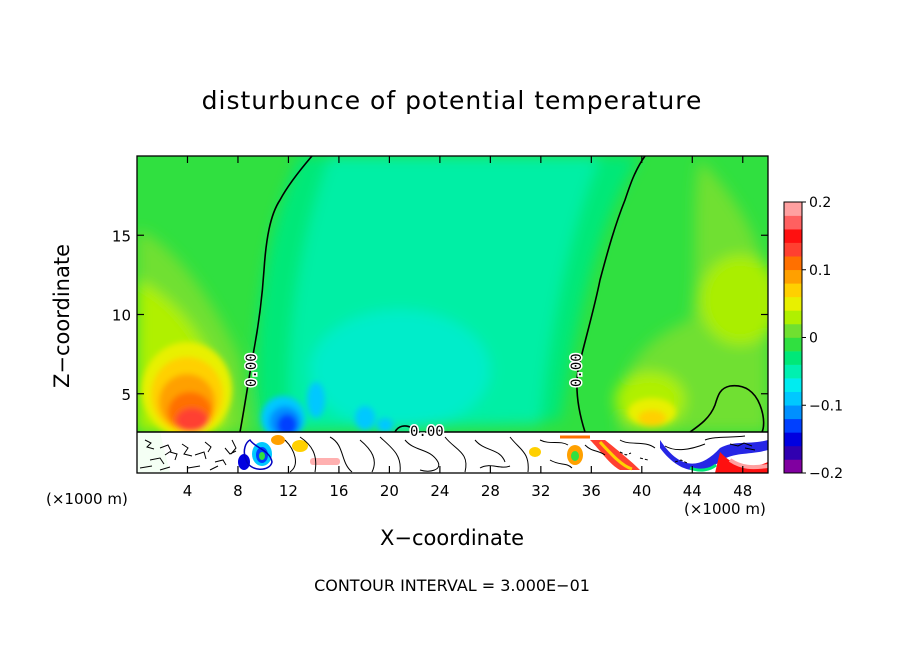 This screenshot has width=904, height=654. I want to click on contour-interval-note: CONTOUR INTERVAL = 3.000E−01, so click(452, 585).